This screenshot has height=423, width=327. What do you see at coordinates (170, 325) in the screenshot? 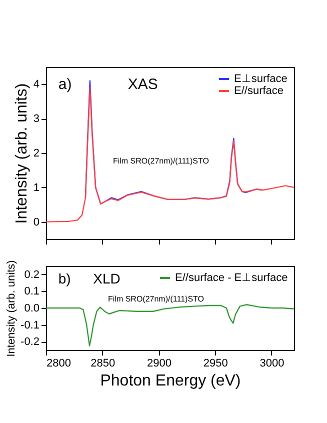
I see `line-series` at bounding box center [170, 325].